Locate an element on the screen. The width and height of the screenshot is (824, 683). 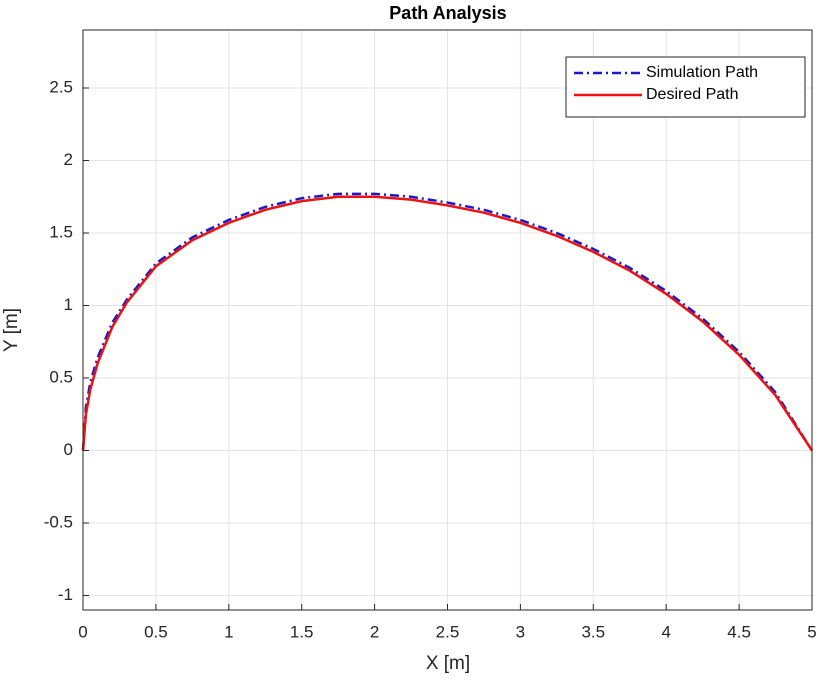
x-tick-label: 5 is located at coordinates (811, 631).